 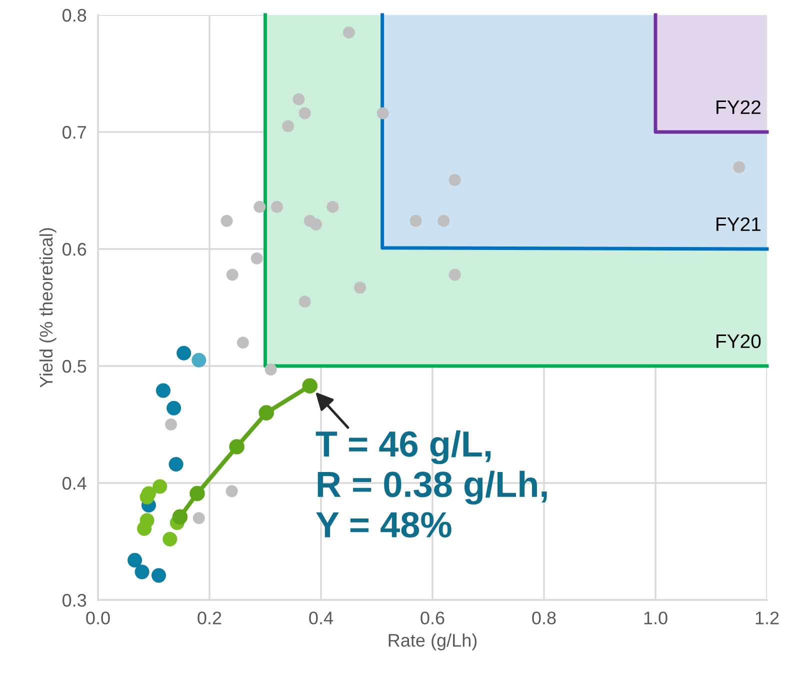 I want to click on y-tick-label: 0.8, so click(x=74, y=15).